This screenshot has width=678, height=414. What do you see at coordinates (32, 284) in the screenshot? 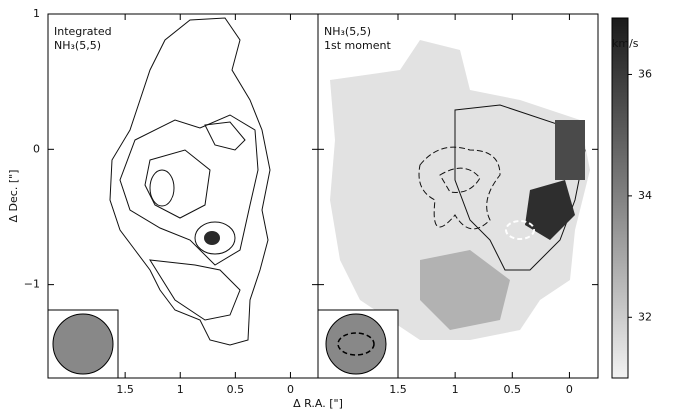
I see `y-tick-label: −1` at bounding box center [32, 284].